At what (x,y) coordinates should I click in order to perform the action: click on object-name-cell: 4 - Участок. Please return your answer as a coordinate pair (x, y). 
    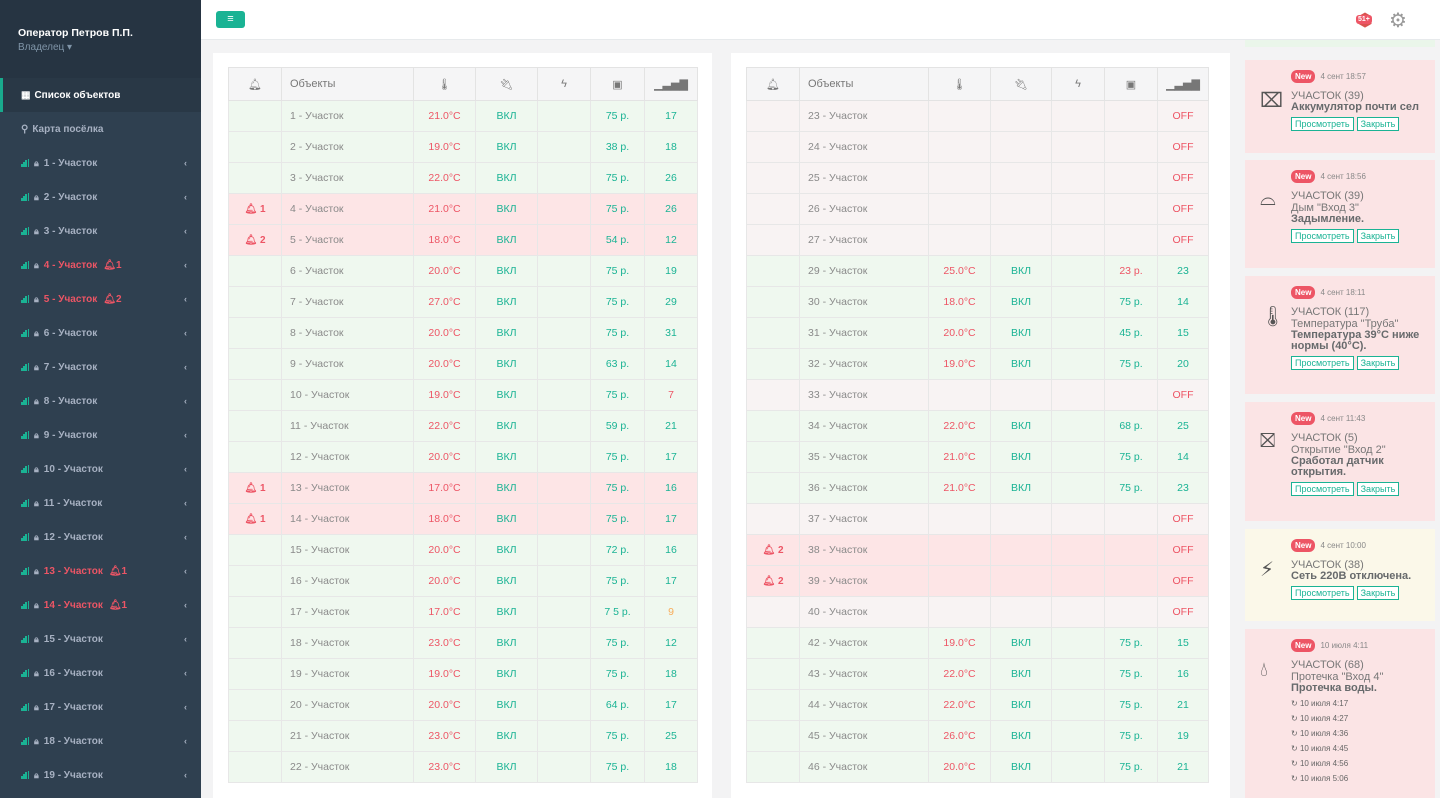
    Looking at the image, I should click on (347, 209).